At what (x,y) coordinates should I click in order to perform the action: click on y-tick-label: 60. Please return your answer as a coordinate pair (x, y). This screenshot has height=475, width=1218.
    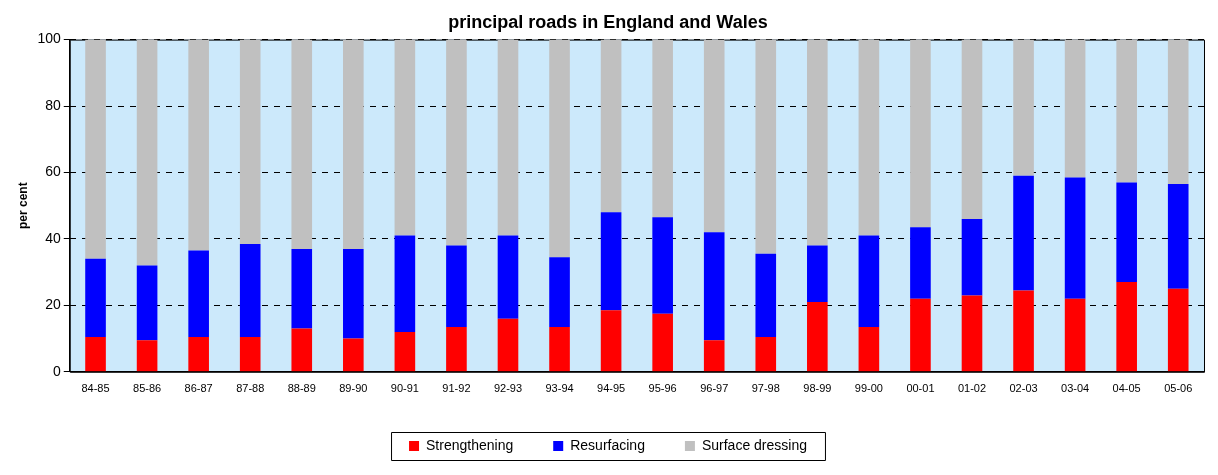
    Looking at the image, I should click on (53, 171).